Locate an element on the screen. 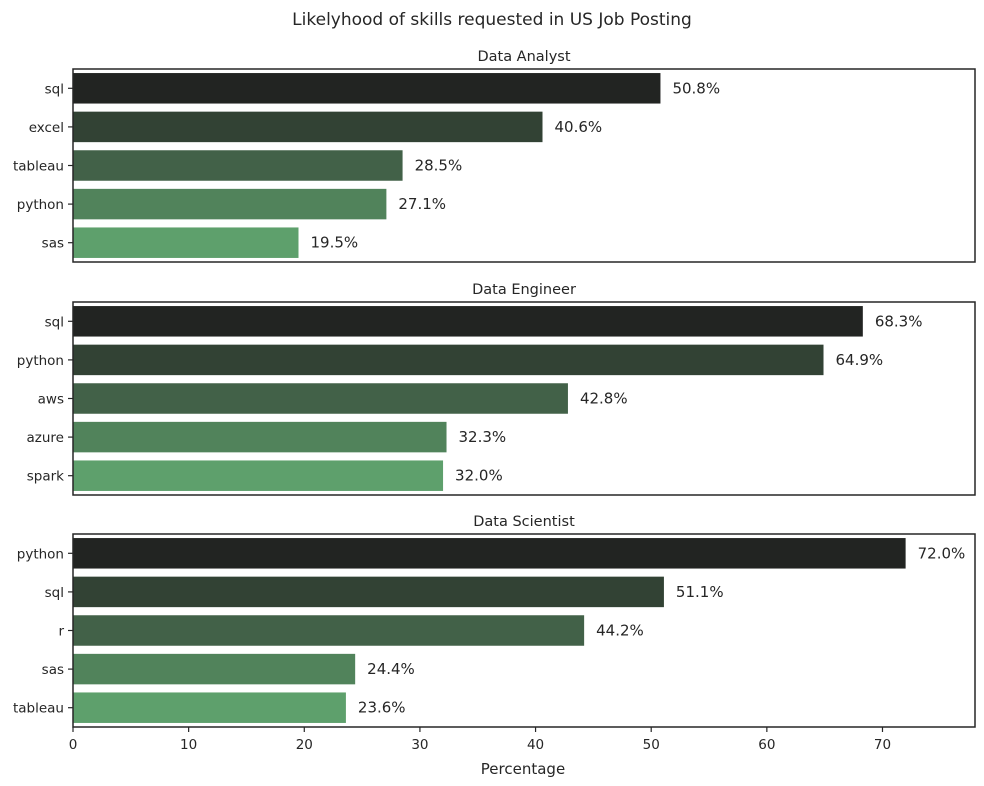 The width and height of the screenshot is (984, 786). data-label: 44.2% is located at coordinates (620, 631).